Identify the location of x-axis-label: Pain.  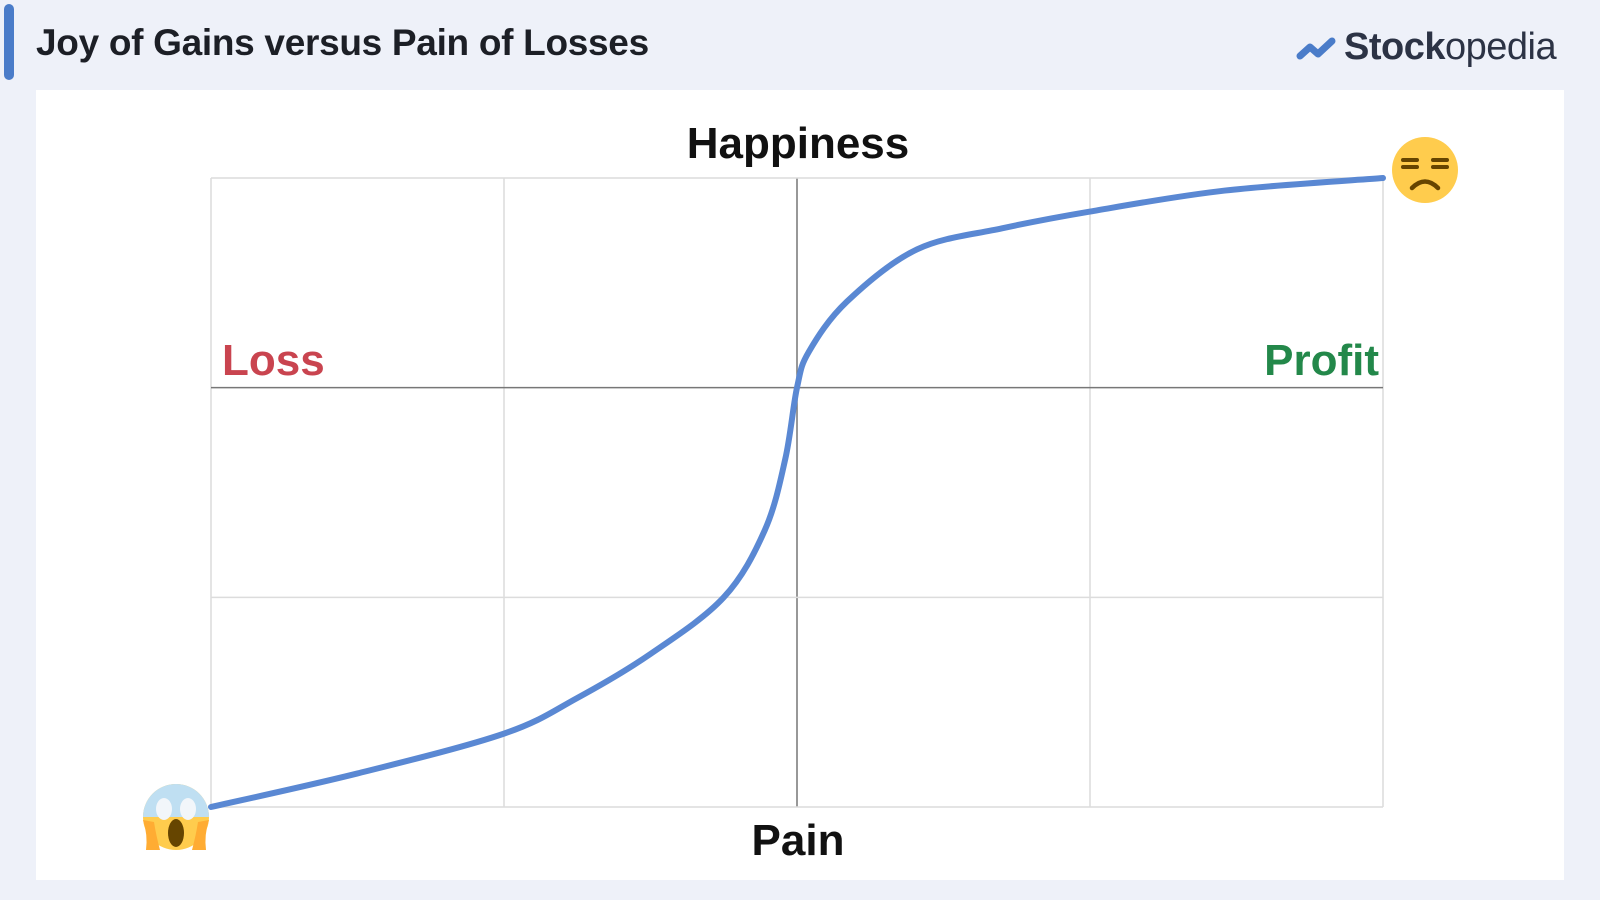
(798, 840).